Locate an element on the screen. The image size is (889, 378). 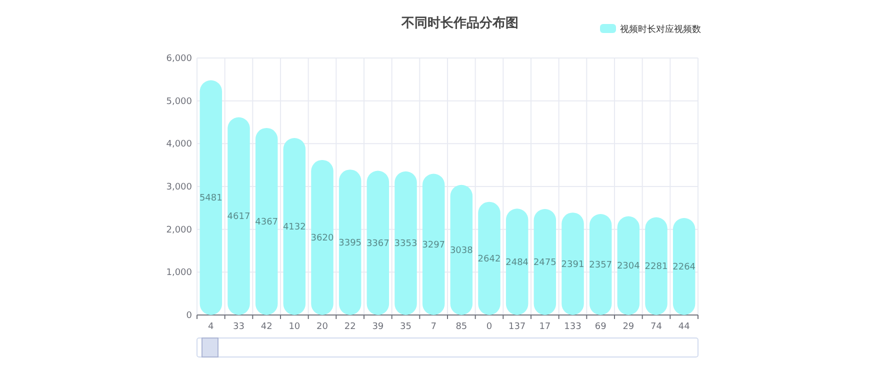
data-label: 3620 is located at coordinates (322, 238).